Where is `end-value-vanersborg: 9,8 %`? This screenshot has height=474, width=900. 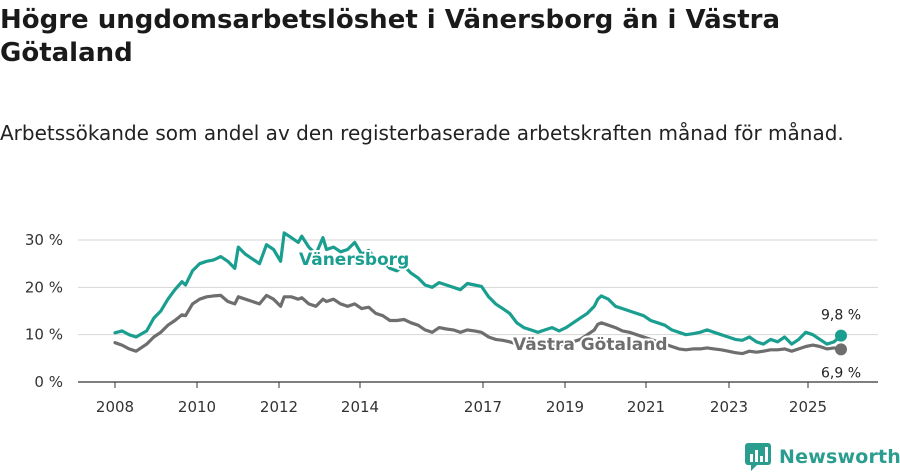 end-value-vanersborg: 9,8 % is located at coordinates (841, 316).